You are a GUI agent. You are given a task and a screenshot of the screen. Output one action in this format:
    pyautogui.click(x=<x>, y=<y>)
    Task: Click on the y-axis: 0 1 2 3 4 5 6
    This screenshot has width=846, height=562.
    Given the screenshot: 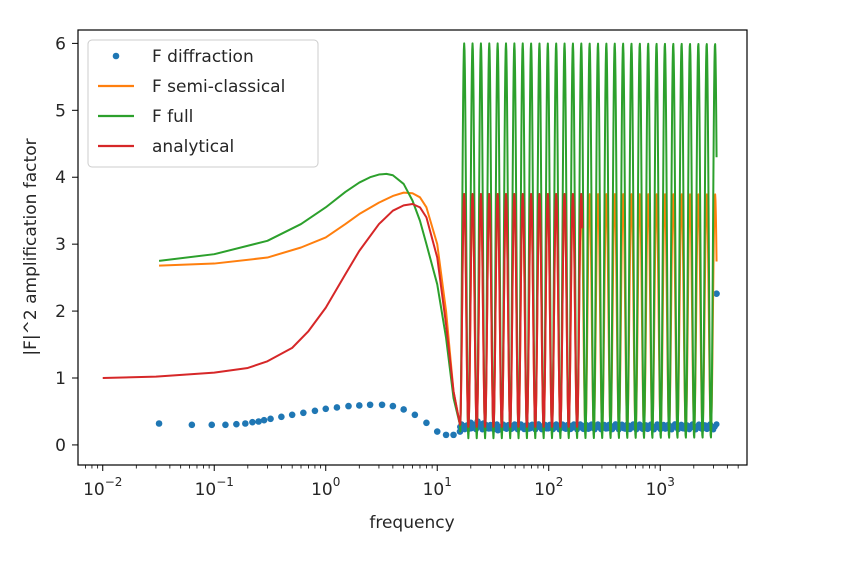 What is the action you would take?
    pyautogui.click(x=66, y=245)
    